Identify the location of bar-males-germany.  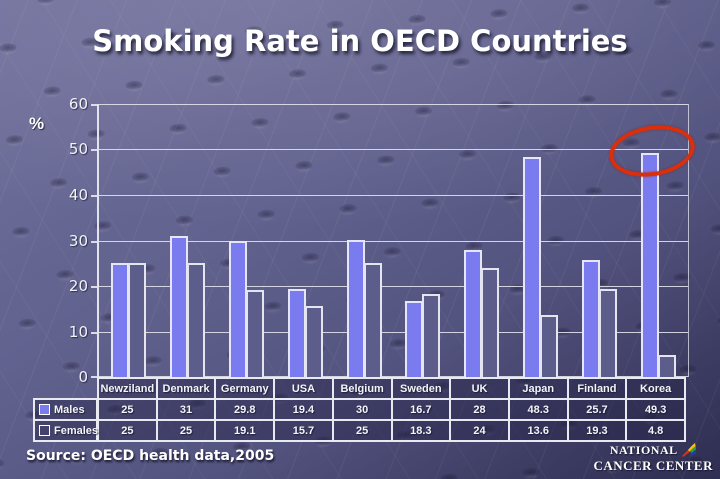
(237, 309).